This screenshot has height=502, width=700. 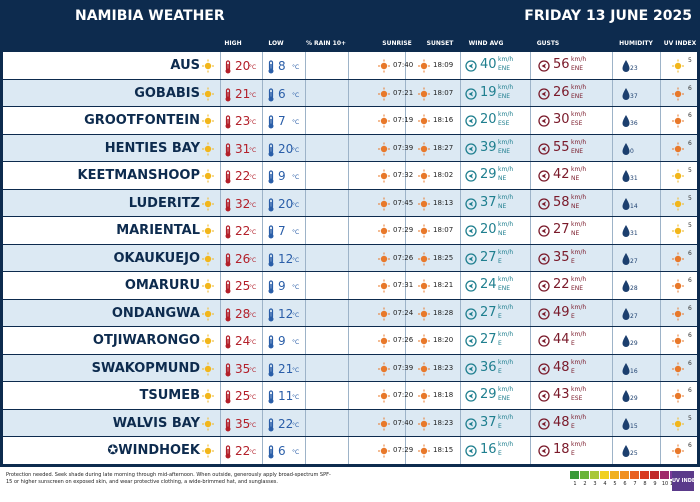 What do you see at coordinates (577, 123) in the screenshot?
I see `direction: ESE` at bounding box center [577, 123].